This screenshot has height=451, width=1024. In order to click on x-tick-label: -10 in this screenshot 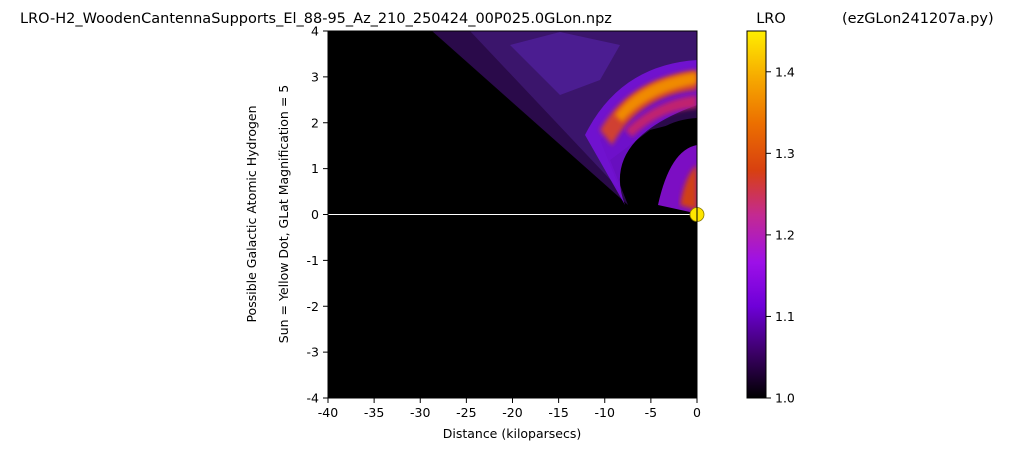, I will do `click(605, 412)`.